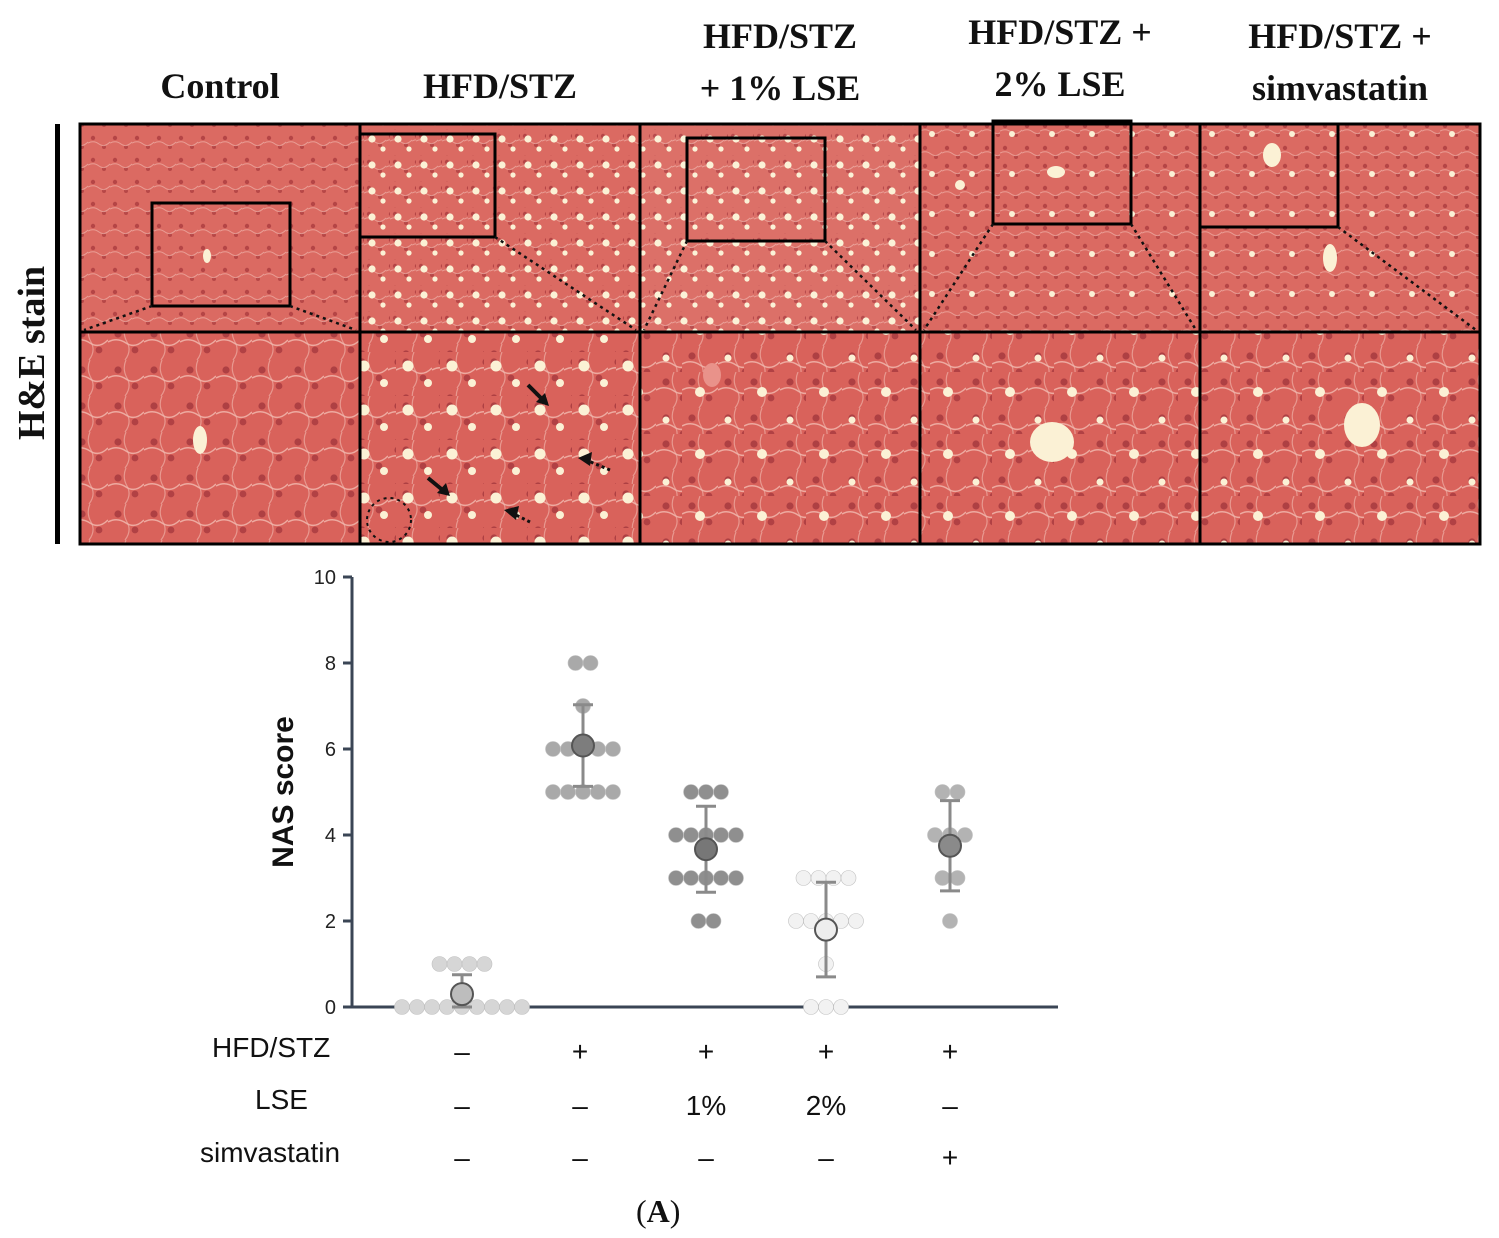 Image resolution: width=1499 pixels, height=1238 pixels. Describe the element at coordinates (500, 228) in the screenshot. I see `micrograph-hfd-stz-low` at that location.